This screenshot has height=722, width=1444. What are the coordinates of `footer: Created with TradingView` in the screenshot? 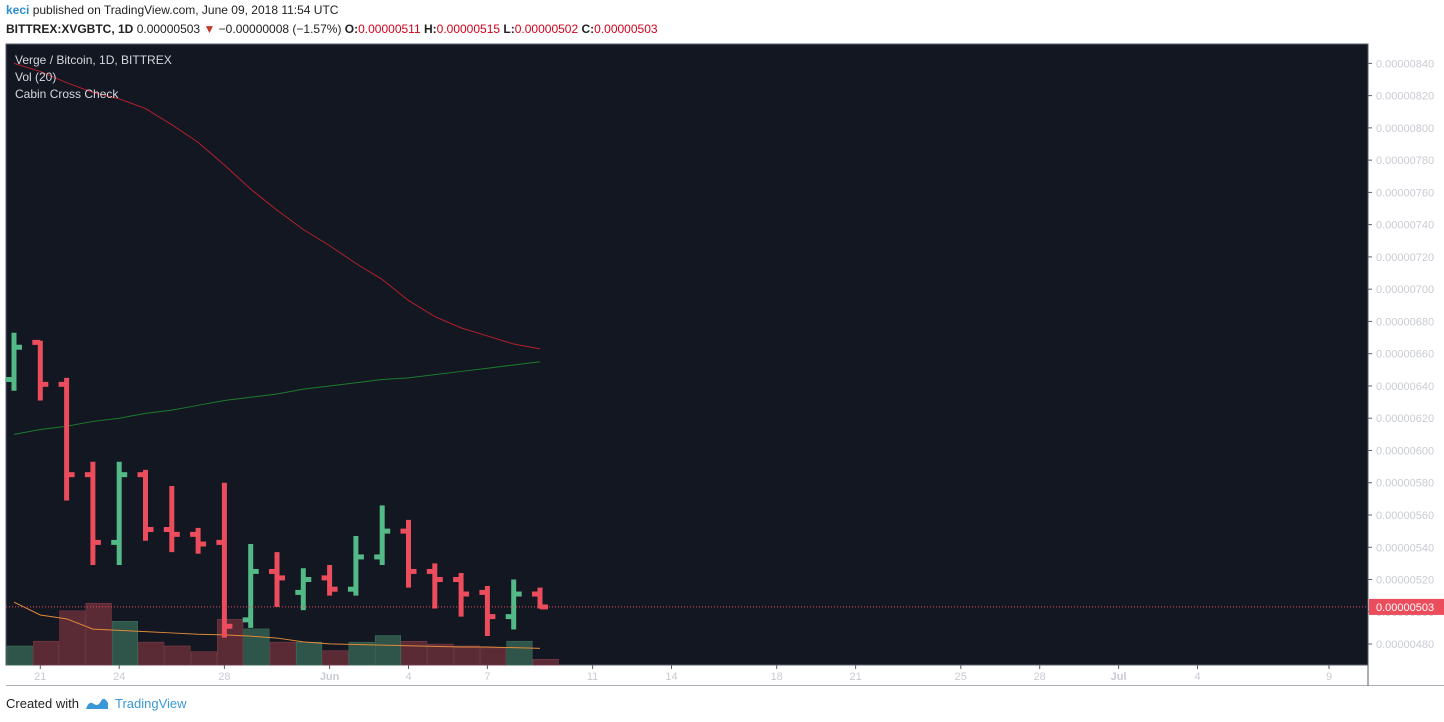 It's located at (96, 703).